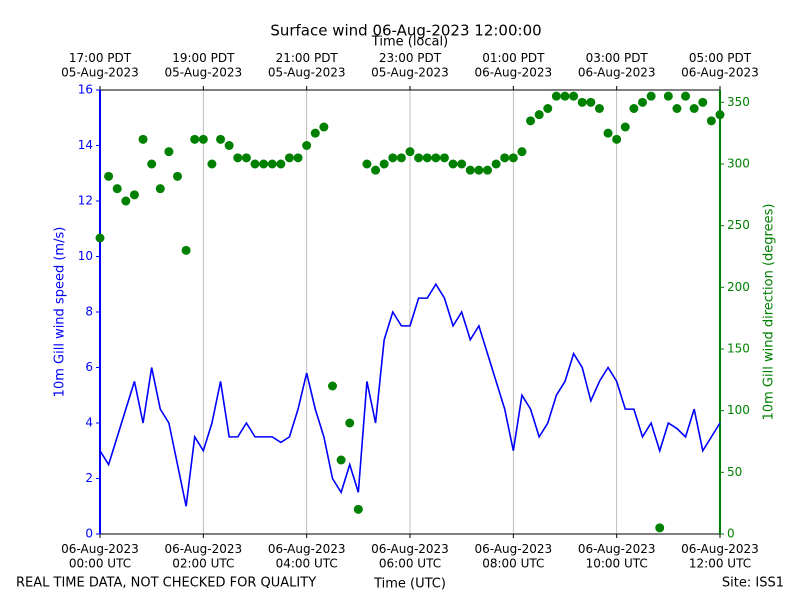  I want to click on top-x-tick-label: 19:00 PDT 05-Aug-2023, so click(204, 65).